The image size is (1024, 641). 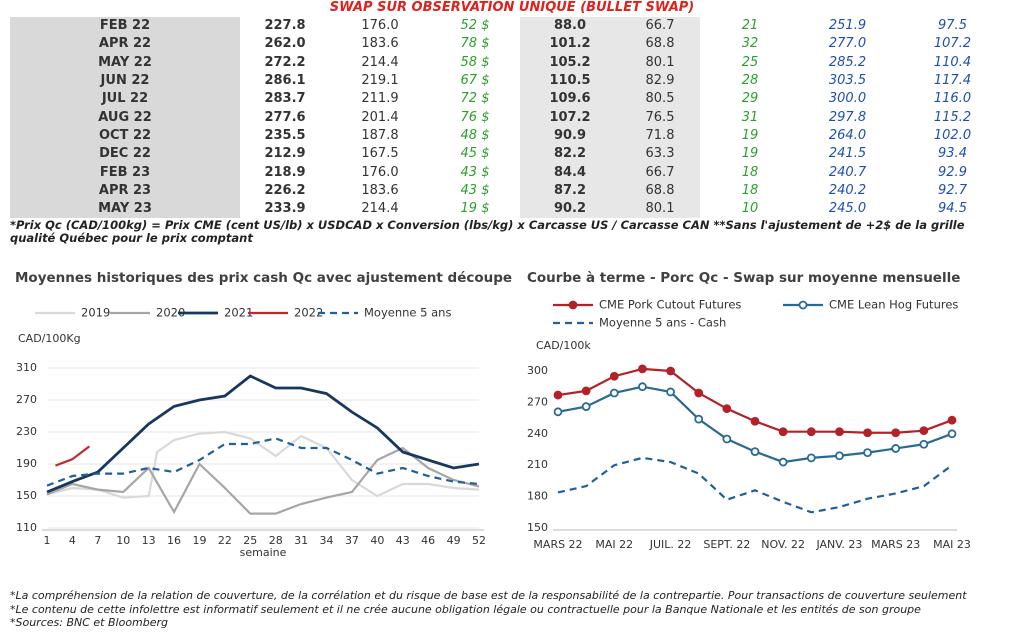 I want to click on table-cell: 102.0, so click(x=952, y=135).